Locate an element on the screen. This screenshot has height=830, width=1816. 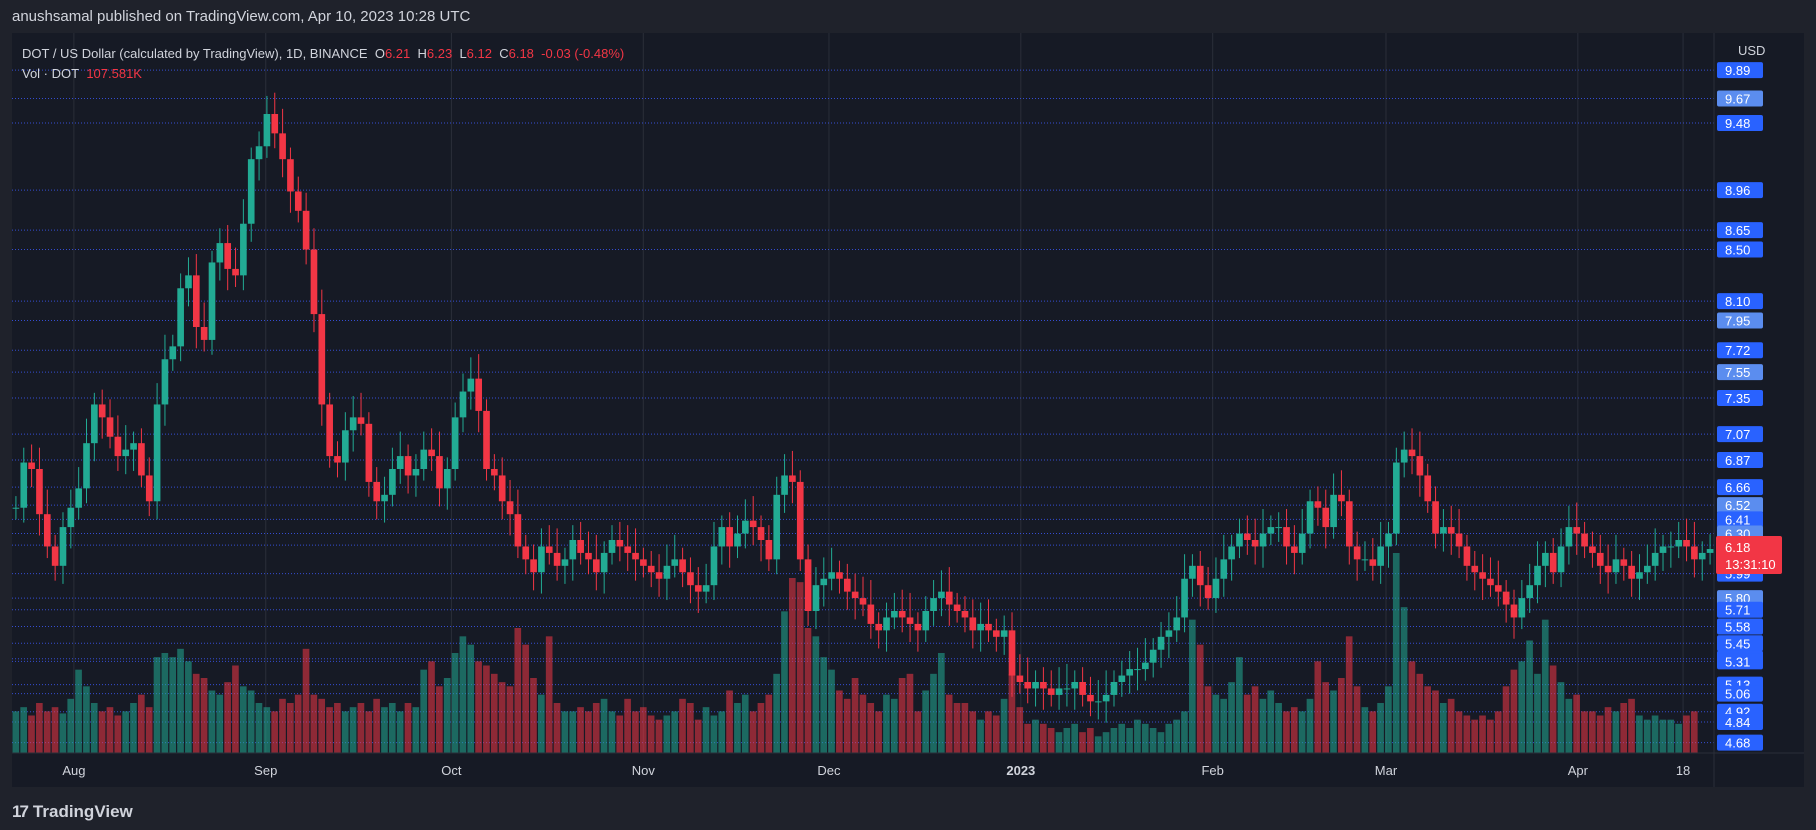
price-tag-label: 9.67 is located at coordinates (1737, 99).